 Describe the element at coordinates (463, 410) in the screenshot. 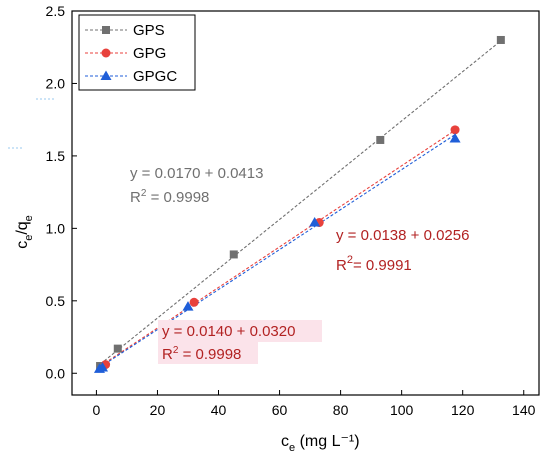

I see `x-tick-label: 120` at that location.